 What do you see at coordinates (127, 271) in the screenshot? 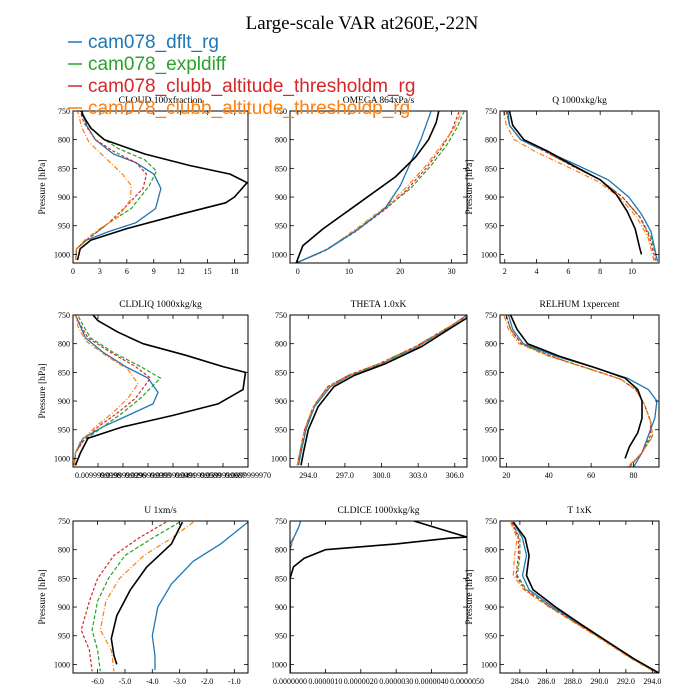
I see `x-tick-label: 6` at bounding box center [127, 271].